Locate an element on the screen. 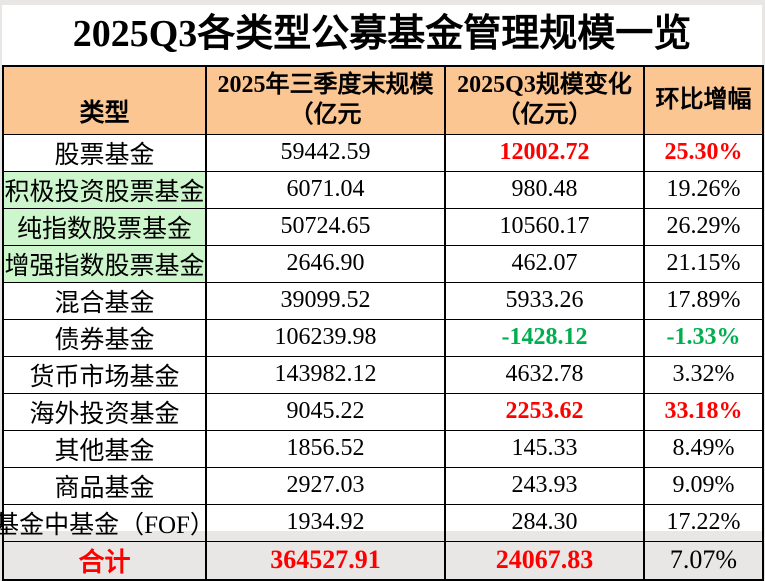 Image resolution: width=765 pixels, height=581 pixels. cell-pct: 17.22% is located at coordinates (703, 522).